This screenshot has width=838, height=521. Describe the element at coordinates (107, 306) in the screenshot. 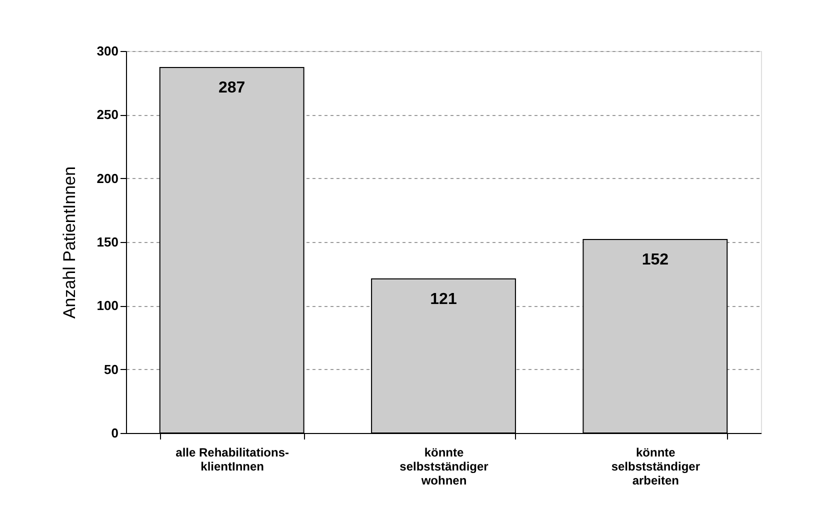

I see `y-tick-label: 100` at that location.